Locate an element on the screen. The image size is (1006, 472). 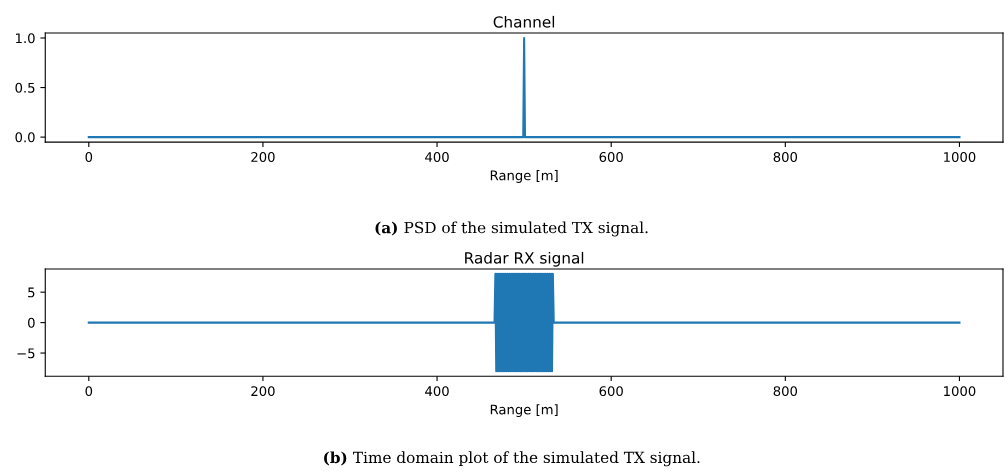
chart-title: Channel is located at coordinates (524, 21).